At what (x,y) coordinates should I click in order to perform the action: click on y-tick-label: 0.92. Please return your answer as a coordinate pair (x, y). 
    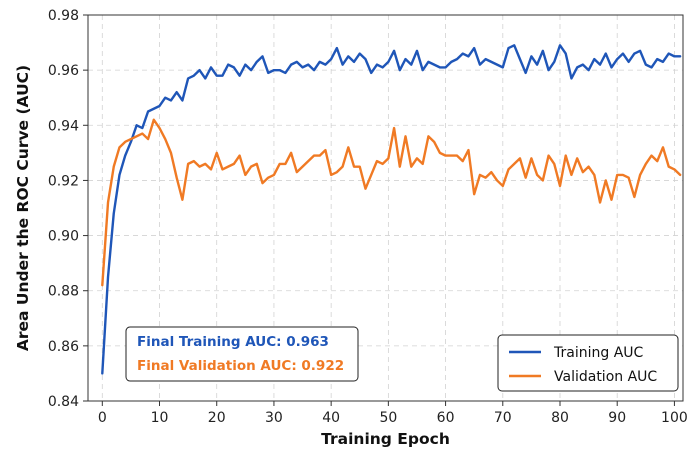
    Looking at the image, I should click on (63, 181).